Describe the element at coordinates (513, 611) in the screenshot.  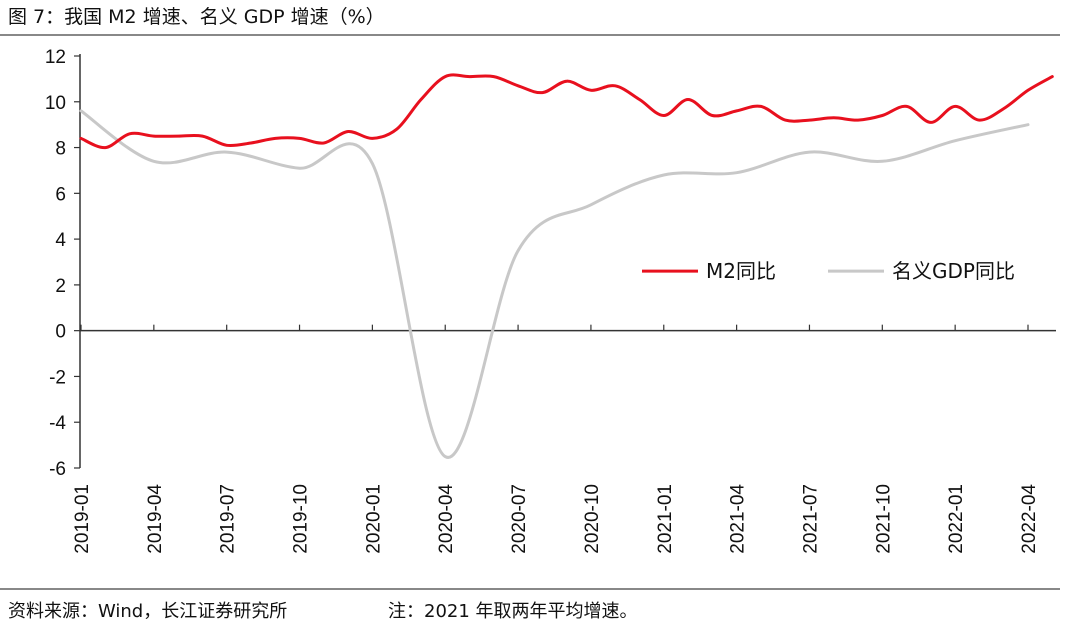
I see `footnote: 注：2021 年取两年平均增速。` at that location.